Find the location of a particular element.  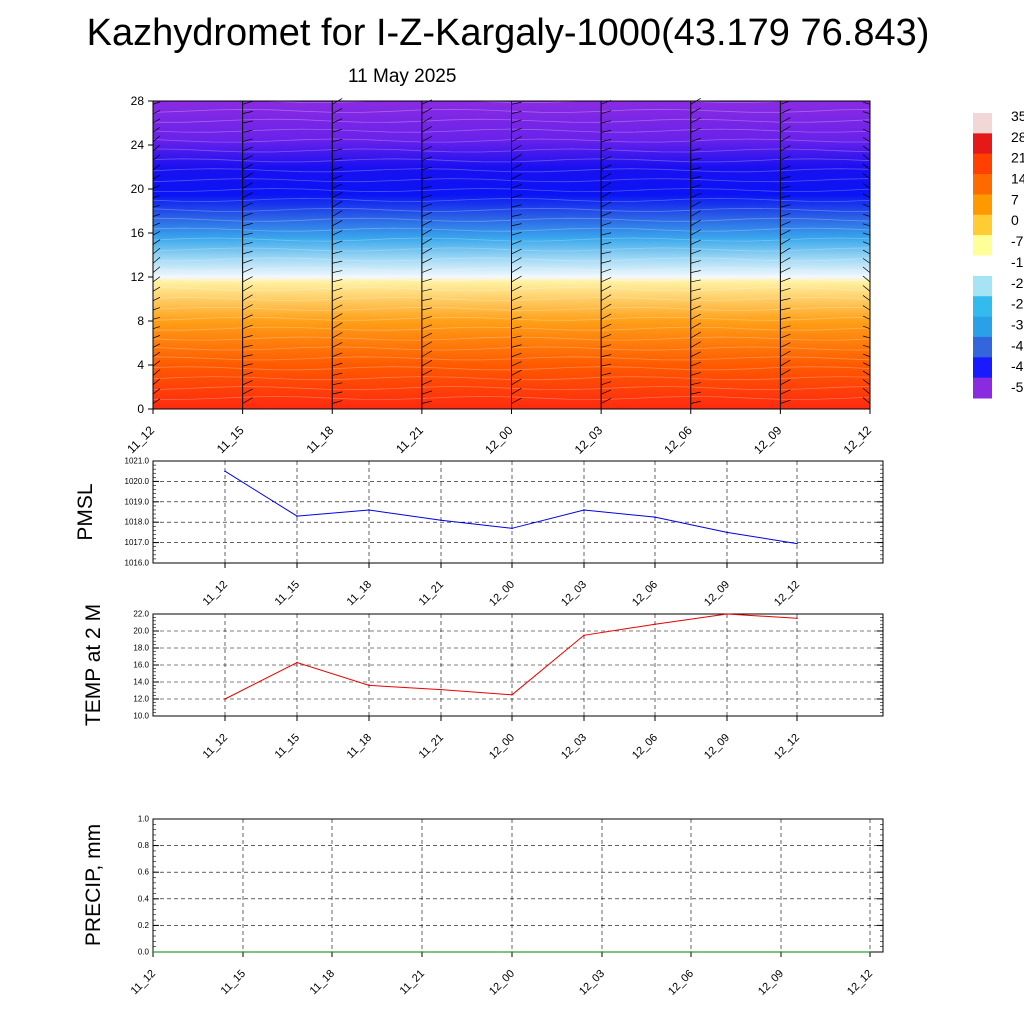

y-tick-label: 0.8 is located at coordinates (144, 845).